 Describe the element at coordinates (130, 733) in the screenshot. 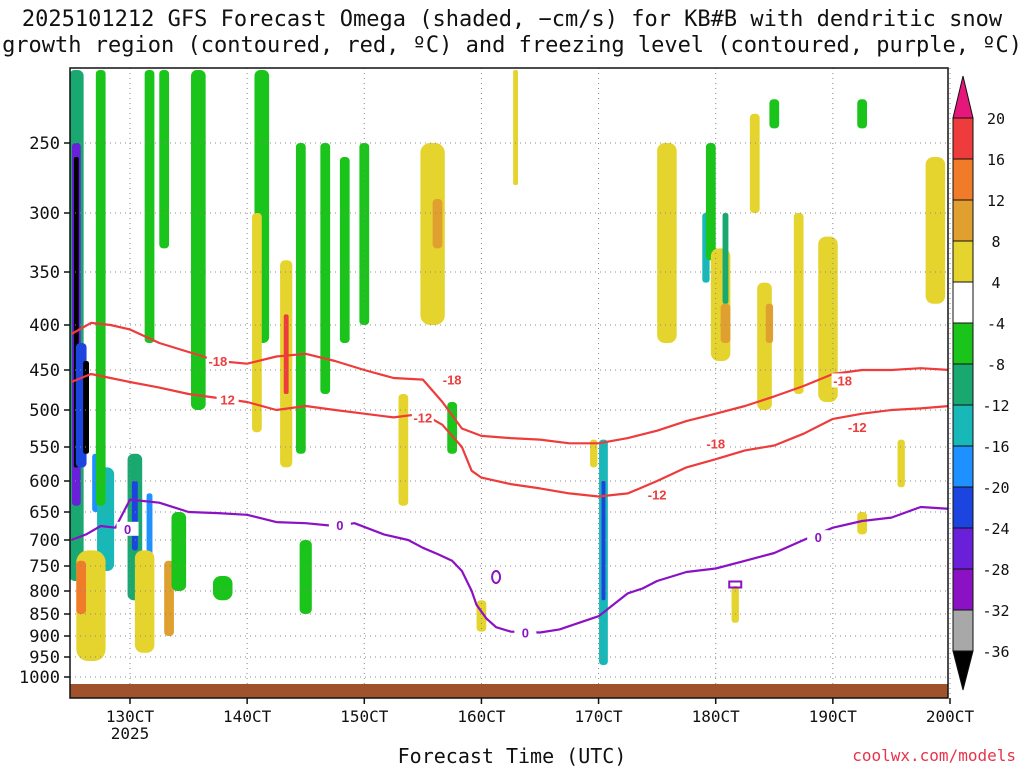

I see `x-tick-sublabel: 2025` at that location.